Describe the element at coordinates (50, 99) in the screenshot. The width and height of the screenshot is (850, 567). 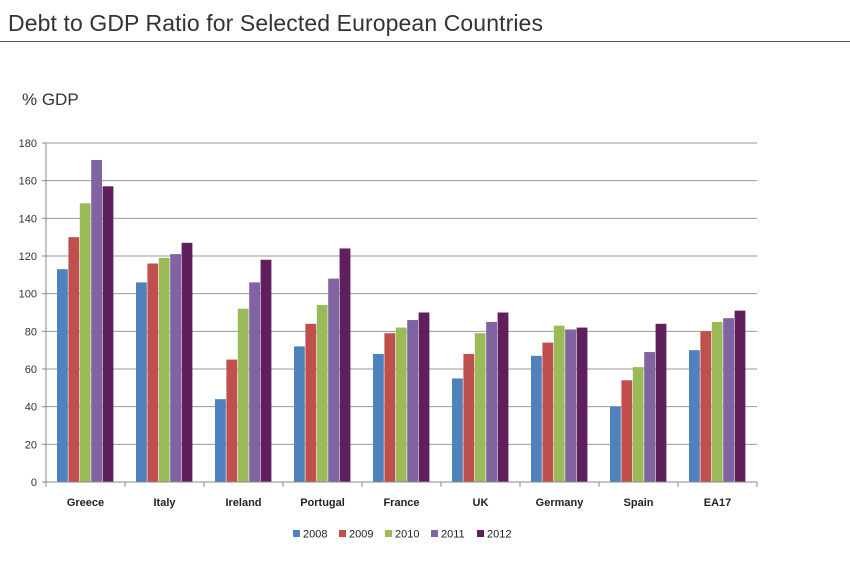
I see `y-axis-unit-label: % GDP` at that location.